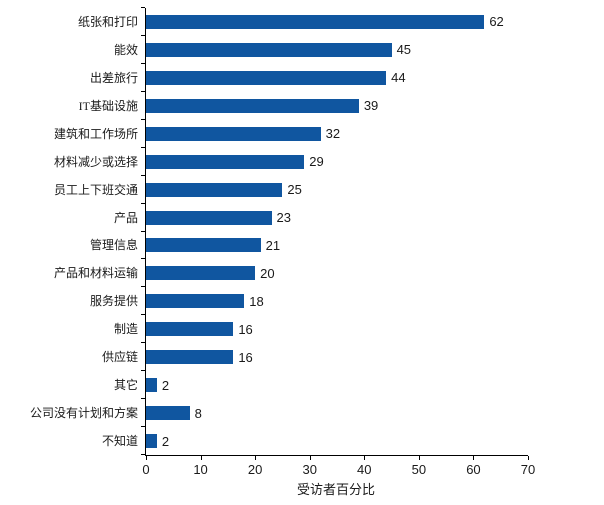  What do you see at coordinates (95, 161) in the screenshot?
I see `category-label: 材料减少或选择` at bounding box center [95, 161].